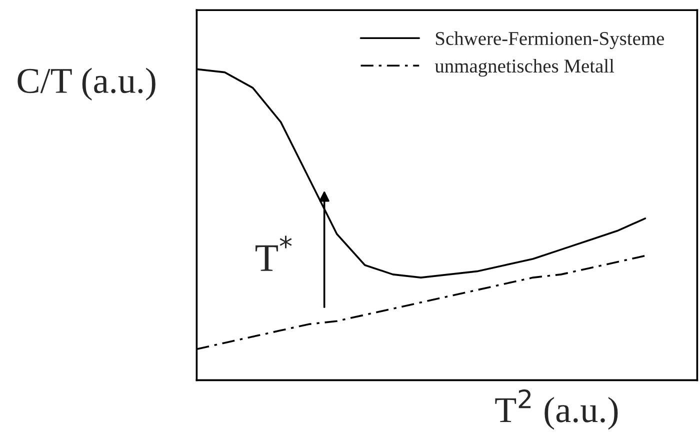 This screenshot has height=439, width=700. Describe the element at coordinates (274, 253) in the screenshot. I see `annotation: T$^{*}$` at that location.